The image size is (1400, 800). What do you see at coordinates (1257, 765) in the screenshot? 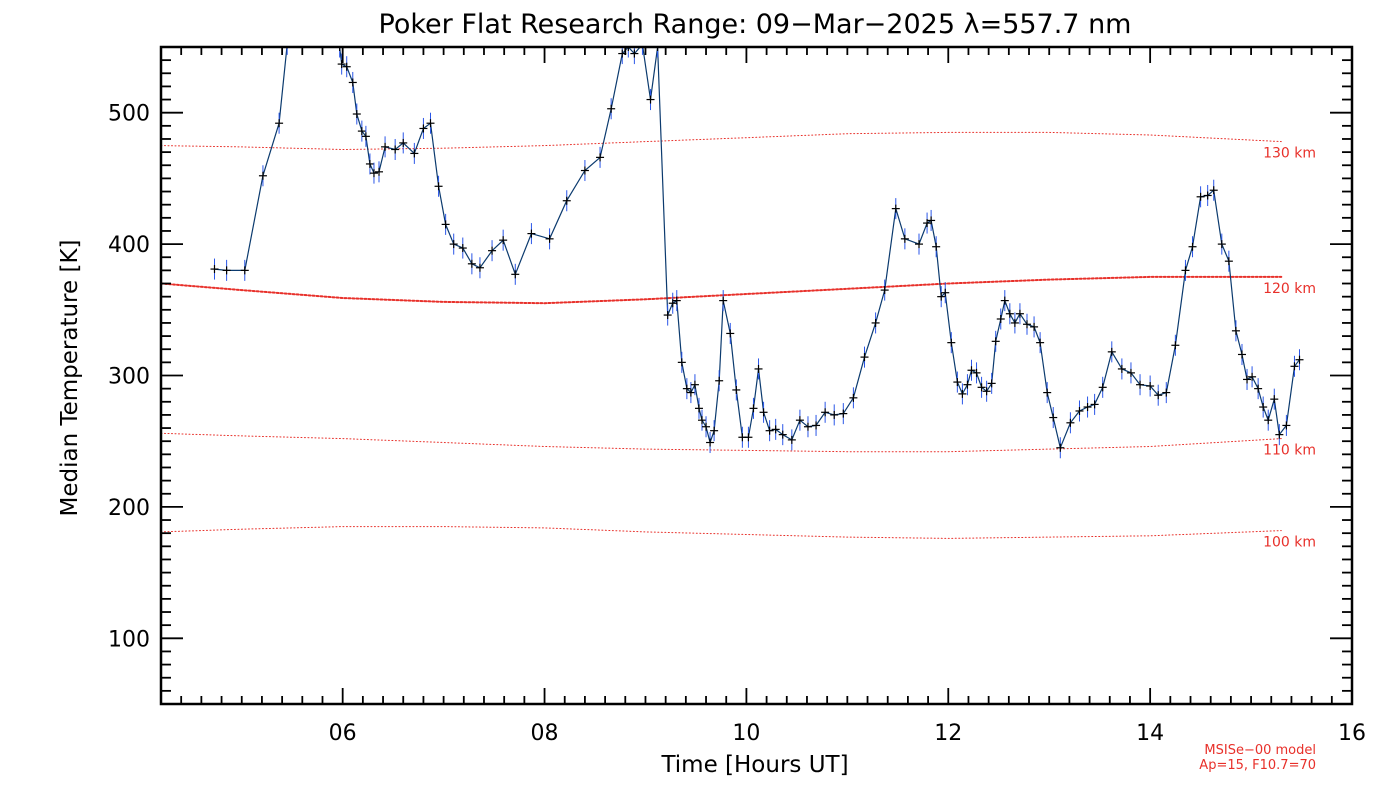
I see `model-params-note: Ap=15, F10.7=70` at bounding box center [1257, 765].